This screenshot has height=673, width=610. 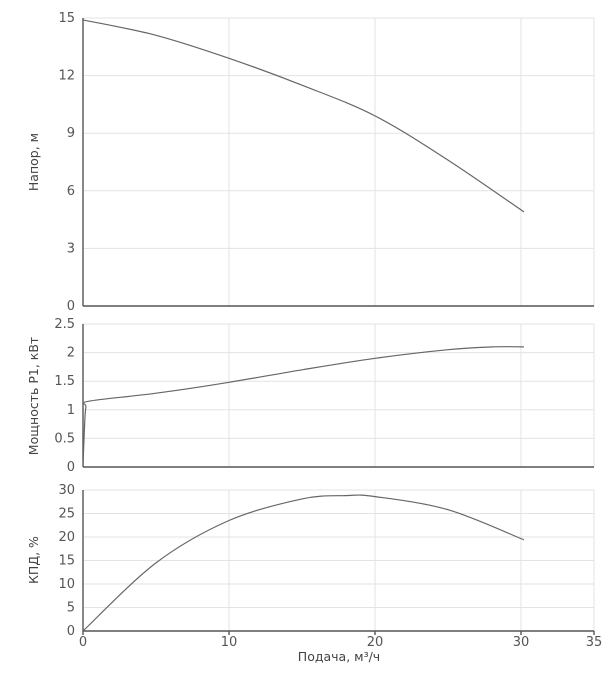 What do you see at coordinates (66, 490) in the screenshot?
I see `y-tick-label: 30` at bounding box center [66, 490].